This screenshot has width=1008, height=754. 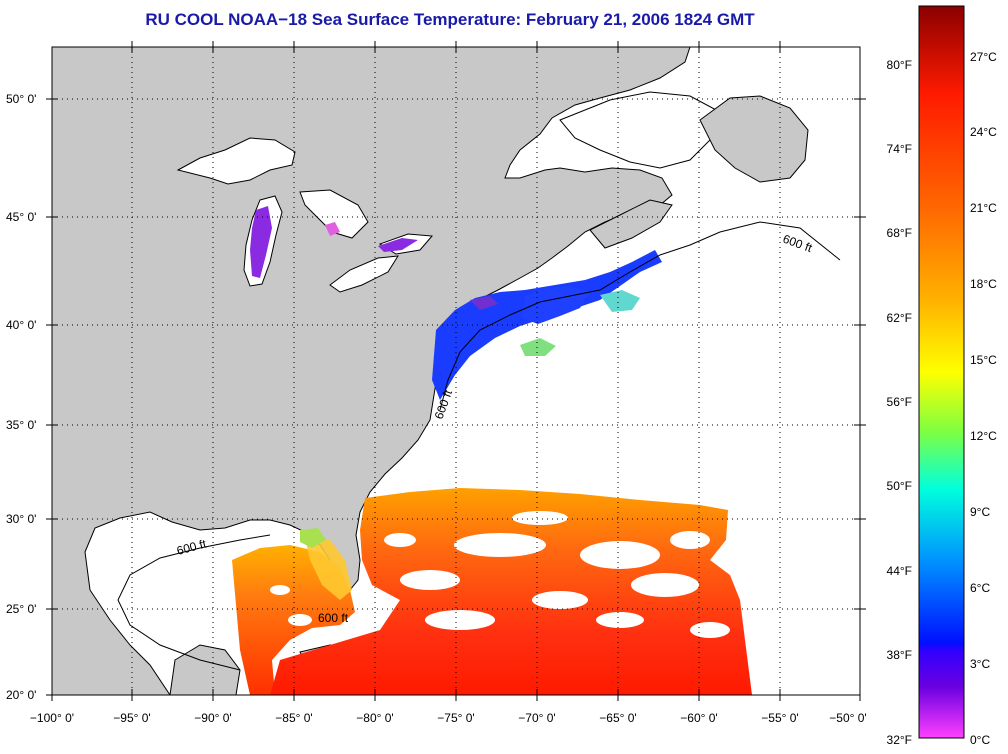 What do you see at coordinates (899, 233) in the screenshot?
I see `f-label: 68°F` at bounding box center [899, 233].